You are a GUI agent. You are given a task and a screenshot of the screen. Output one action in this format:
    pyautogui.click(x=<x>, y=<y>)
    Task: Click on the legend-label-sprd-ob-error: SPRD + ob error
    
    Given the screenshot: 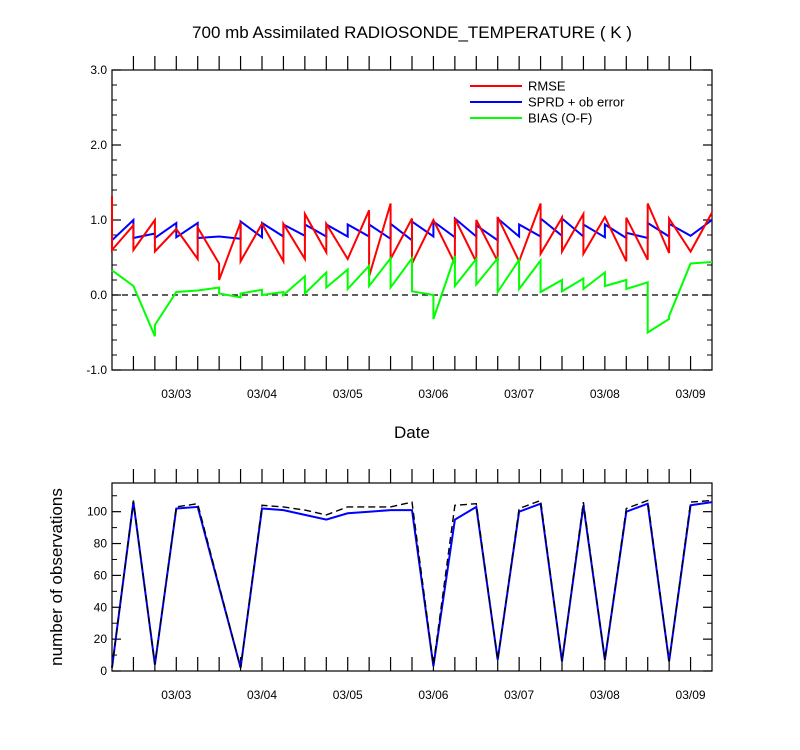 What is the action you would take?
    pyautogui.click(x=576, y=102)
    